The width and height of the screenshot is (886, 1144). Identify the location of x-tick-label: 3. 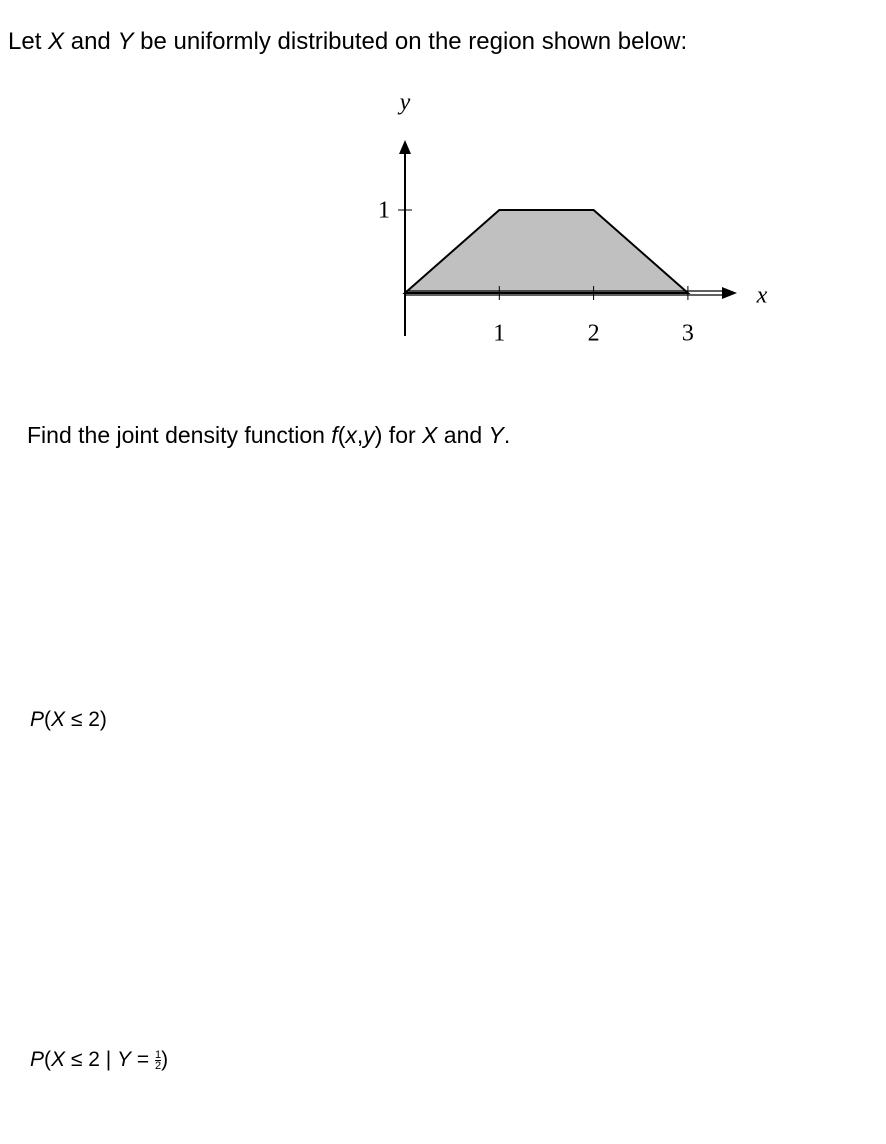
(688, 334).